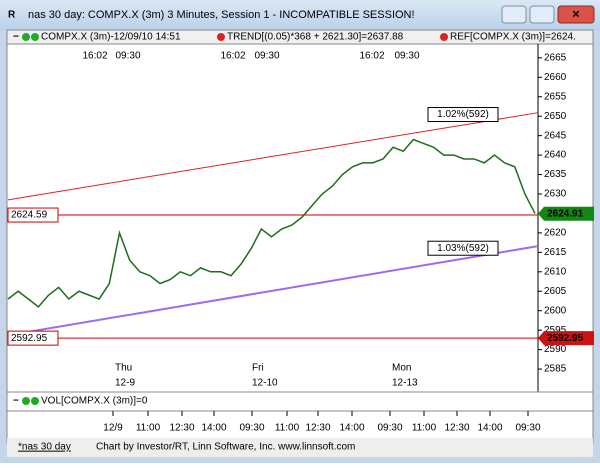 This screenshot has width=600, height=468. What do you see at coordinates (555, 77) in the screenshot?
I see `y-tick-label: 2660` at bounding box center [555, 77].